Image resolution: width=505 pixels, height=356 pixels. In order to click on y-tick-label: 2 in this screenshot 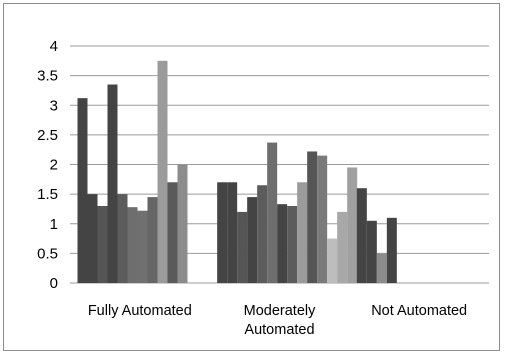, I will do `click(54, 165)`.